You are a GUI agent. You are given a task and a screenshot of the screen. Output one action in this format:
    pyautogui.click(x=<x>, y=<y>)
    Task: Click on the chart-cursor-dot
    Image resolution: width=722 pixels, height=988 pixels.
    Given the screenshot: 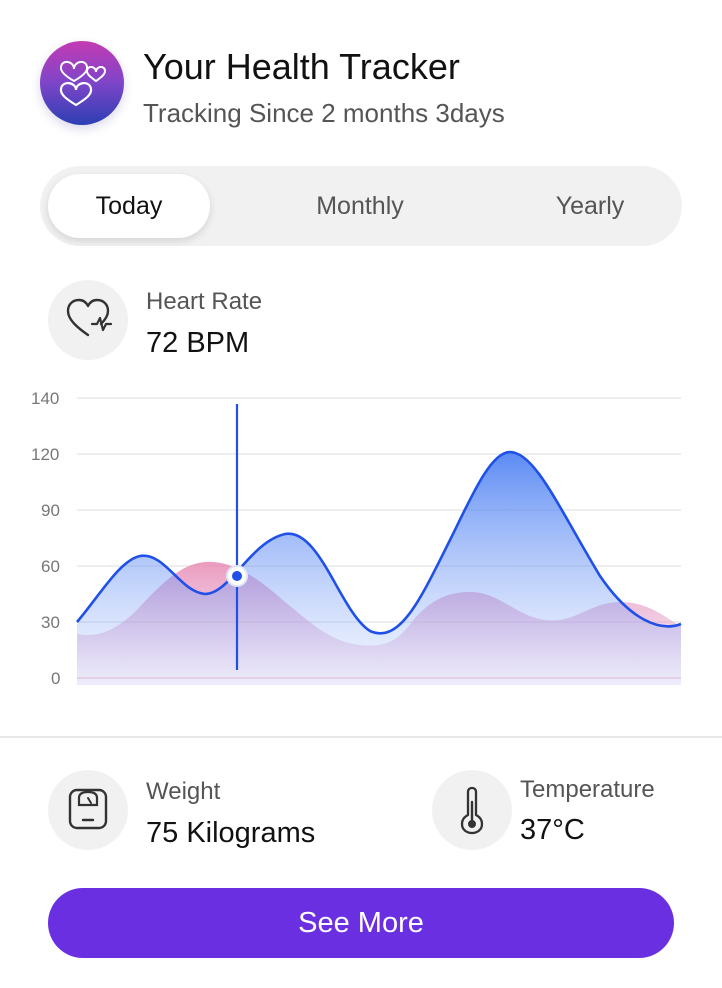 What is the action you would take?
    pyautogui.click(x=237, y=576)
    